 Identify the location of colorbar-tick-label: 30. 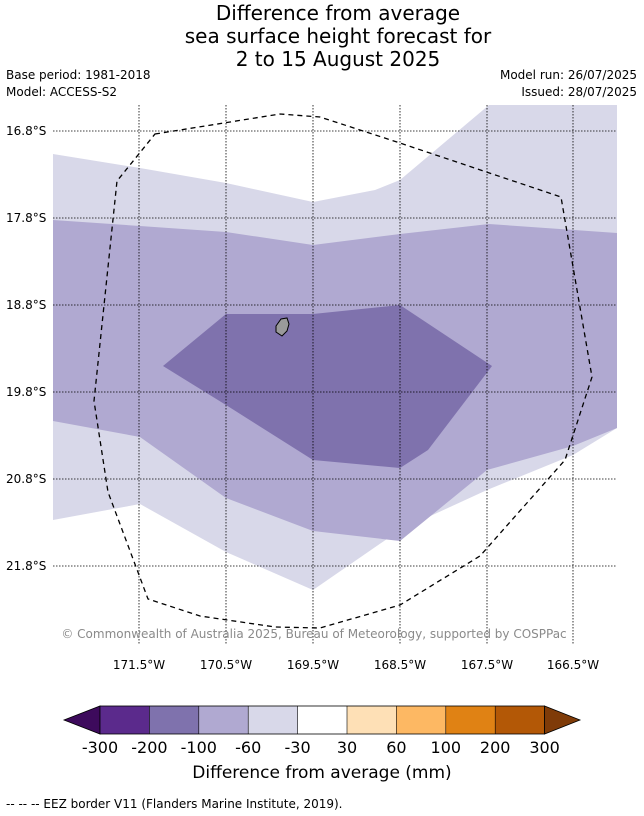
(347, 747).